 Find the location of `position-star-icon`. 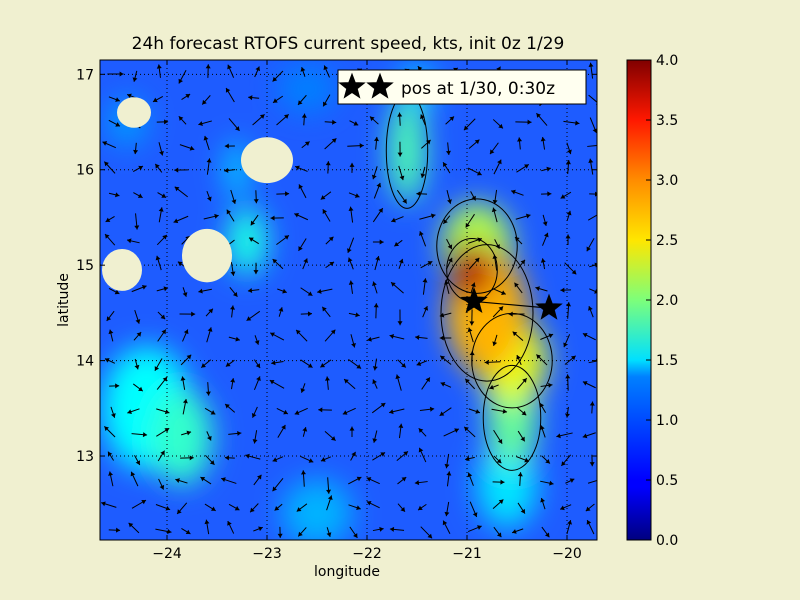

position-star-icon is located at coordinates (549, 306).